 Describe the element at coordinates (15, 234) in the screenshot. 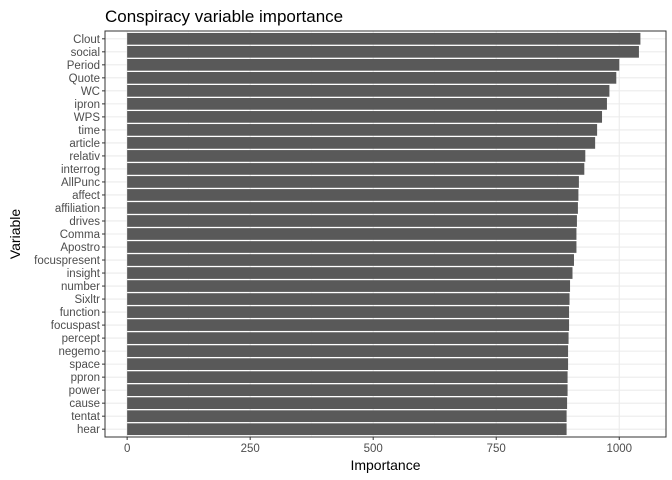

I see `y-axis-title: Variable` at that location.